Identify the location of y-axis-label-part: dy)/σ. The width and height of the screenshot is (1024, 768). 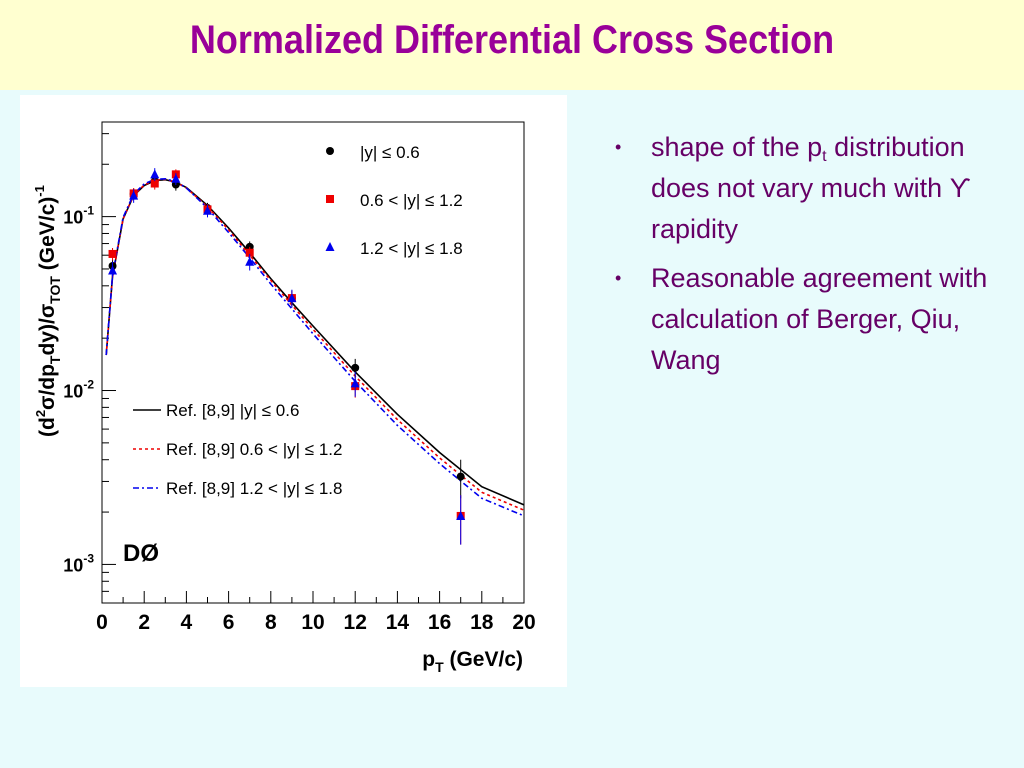
(47, 330).